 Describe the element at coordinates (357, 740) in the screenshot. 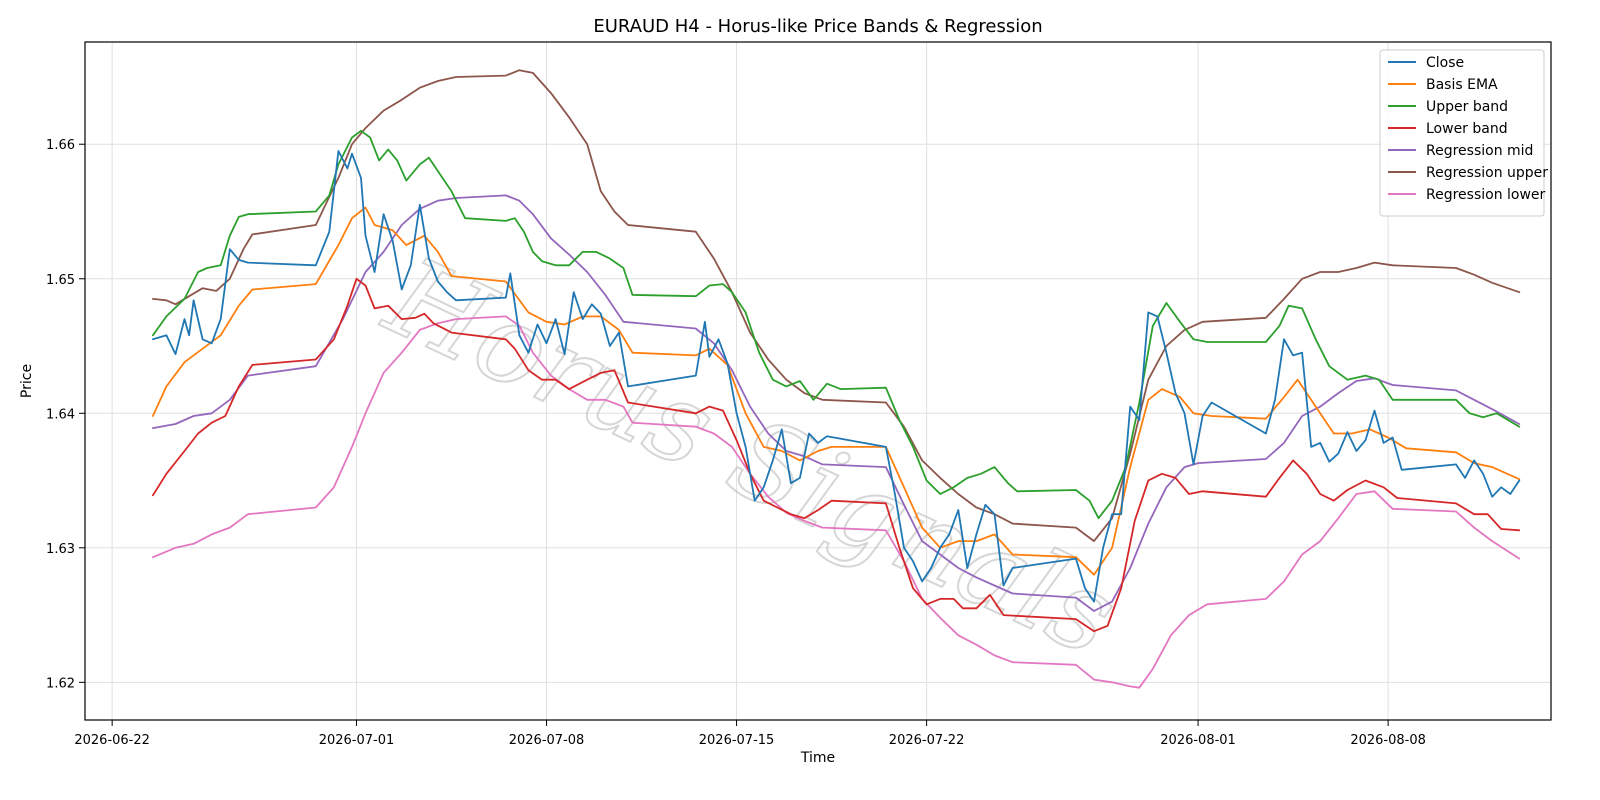

I see `x-tick-label: 2026-07-01` at that location.